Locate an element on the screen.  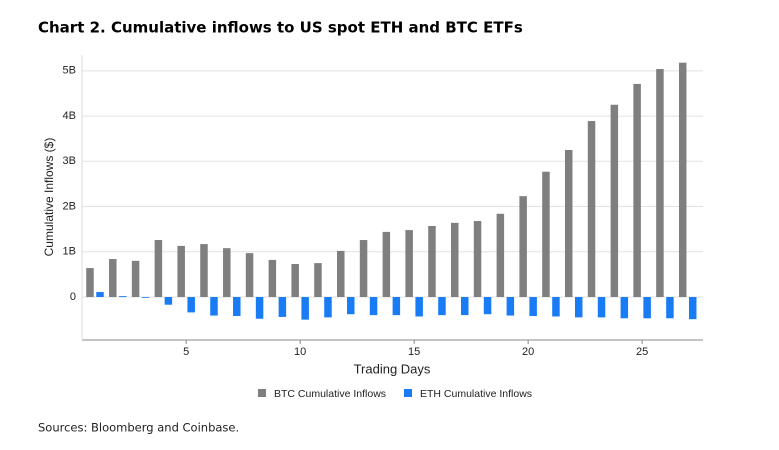
y-tick-label: 1B is located at coordinates (69, 252).